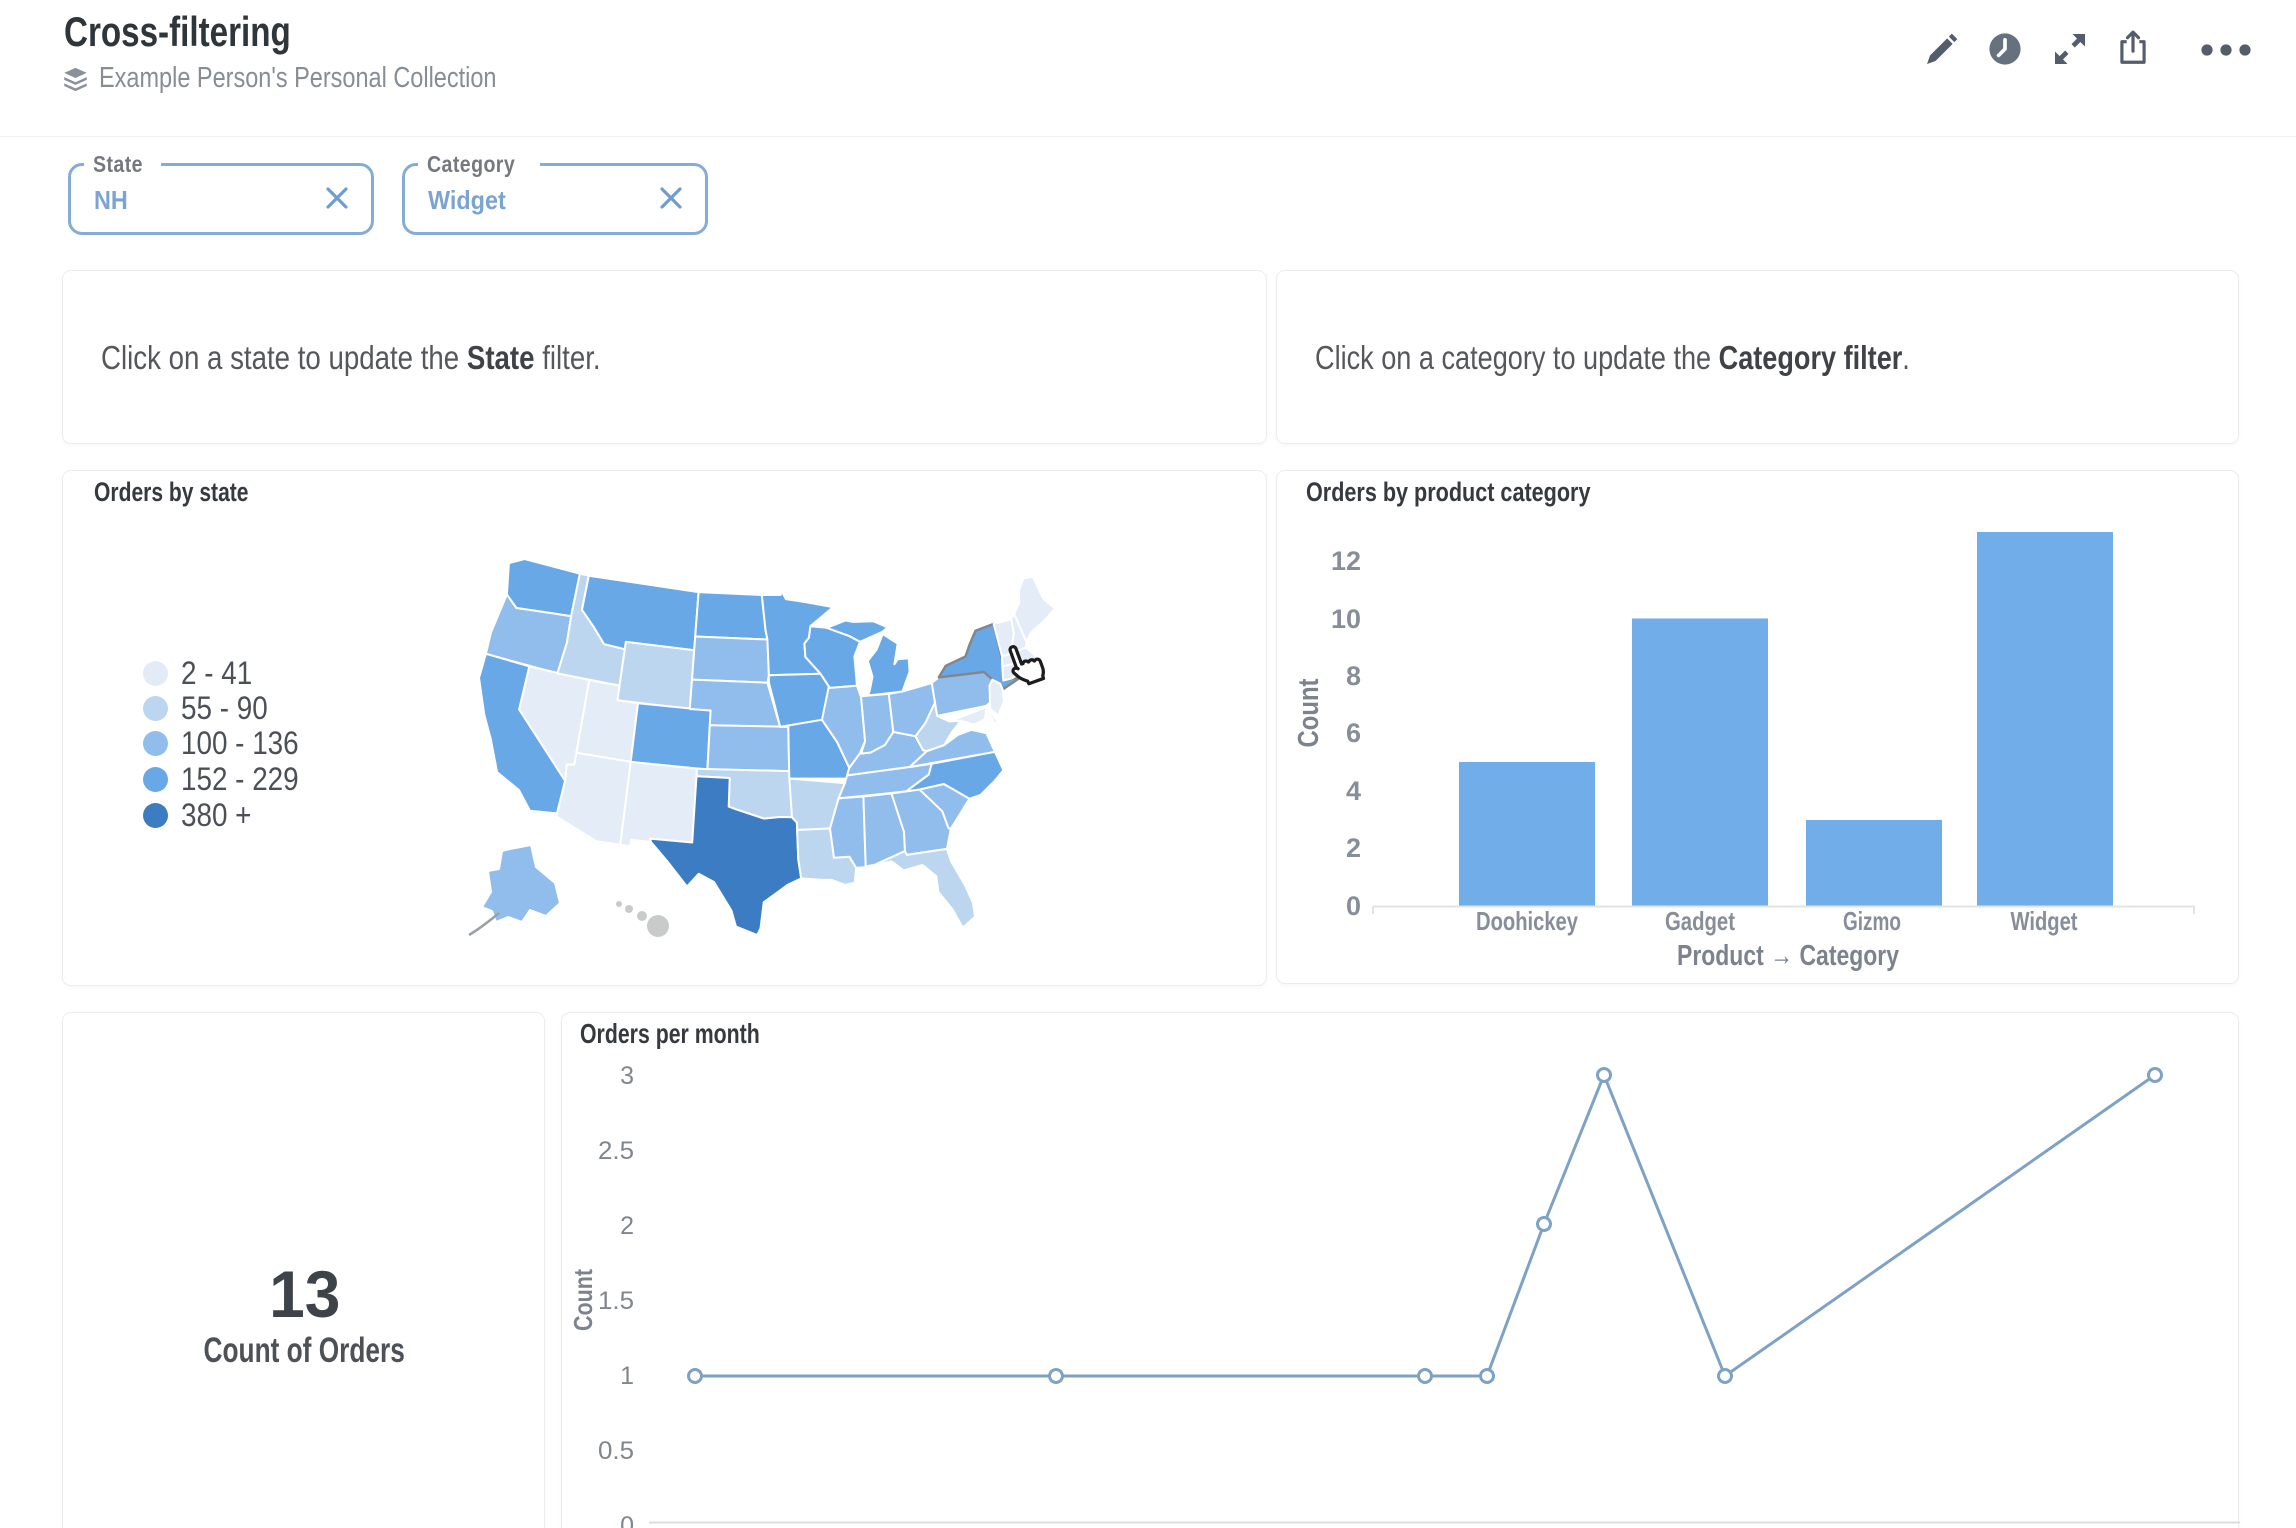 The height and width of the screenshot is (1528, 2296). I want to click on svg-text: 3, so click(627, 1076).